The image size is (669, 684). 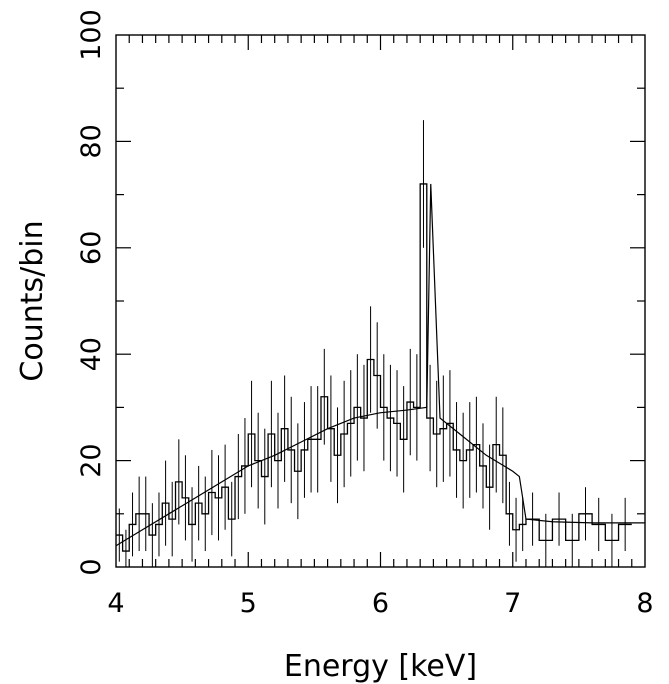 What do you see at coordinates (32, 300) in the screenshot?
I see `y-axis-label: Counts/bin` at bounding box center [32, 300].